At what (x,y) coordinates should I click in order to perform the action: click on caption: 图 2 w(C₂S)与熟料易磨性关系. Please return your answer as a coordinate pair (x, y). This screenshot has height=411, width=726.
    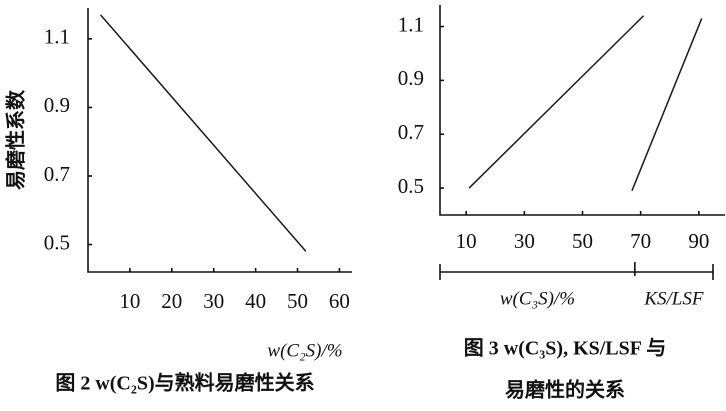
    Looking at the image, I should click on (184, 383).